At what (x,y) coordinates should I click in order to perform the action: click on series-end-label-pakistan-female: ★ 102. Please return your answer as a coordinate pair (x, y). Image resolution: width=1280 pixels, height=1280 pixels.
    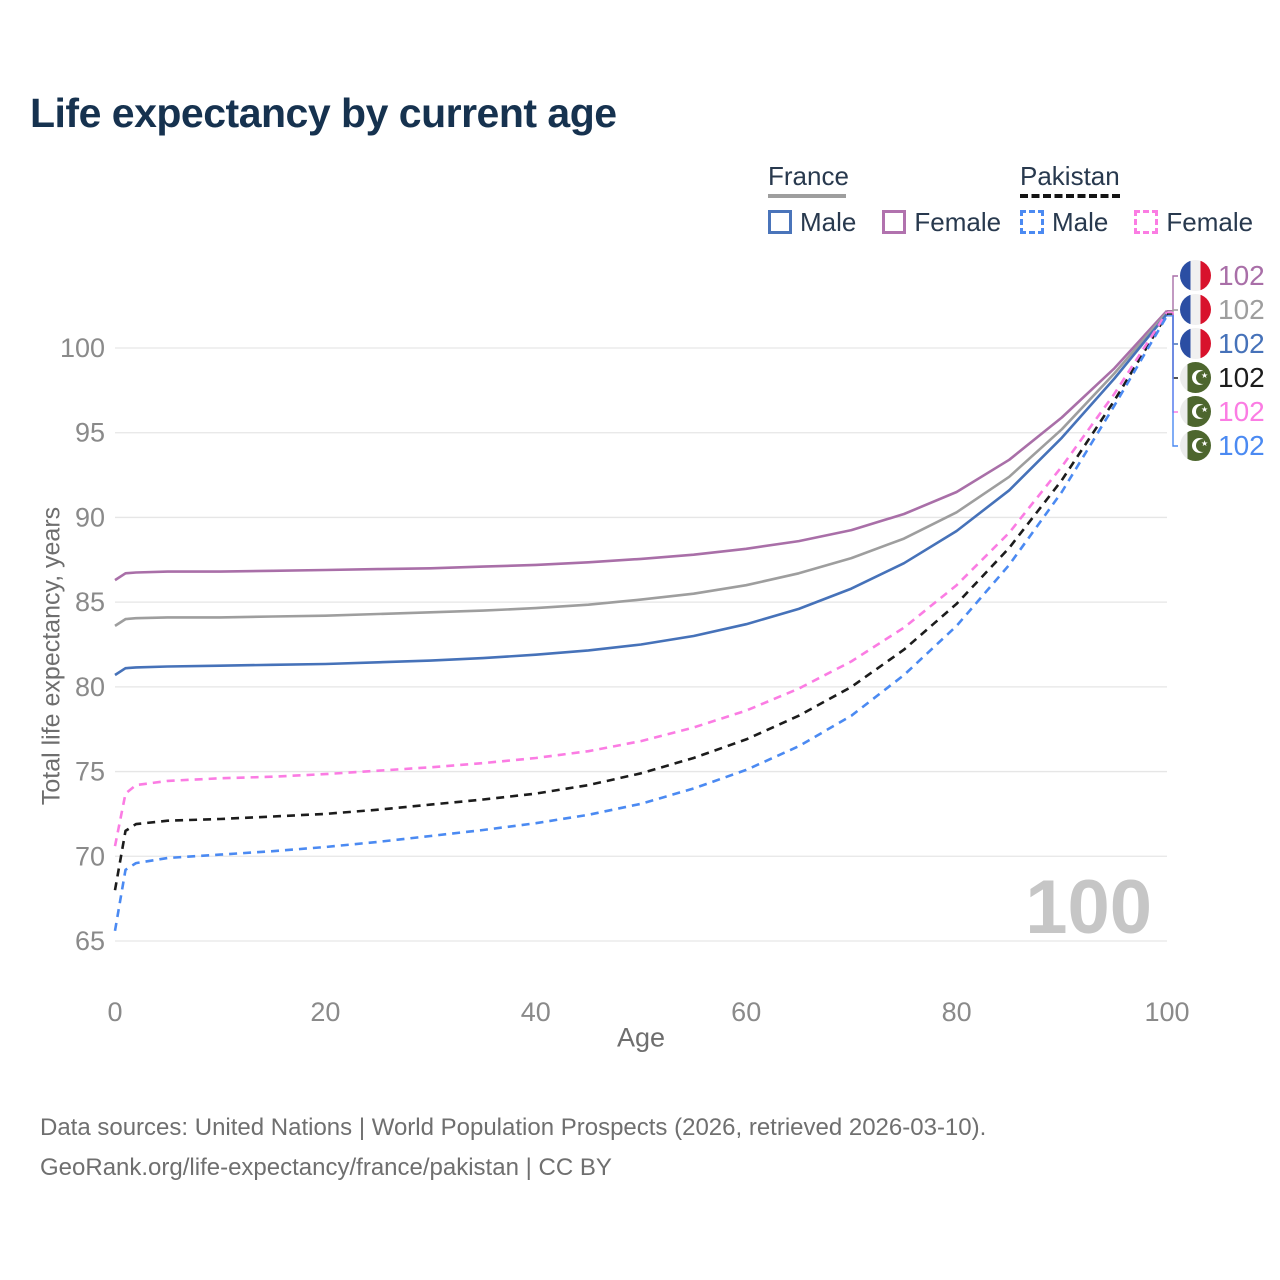
    Looking at the image, I should click on (1222, 411).